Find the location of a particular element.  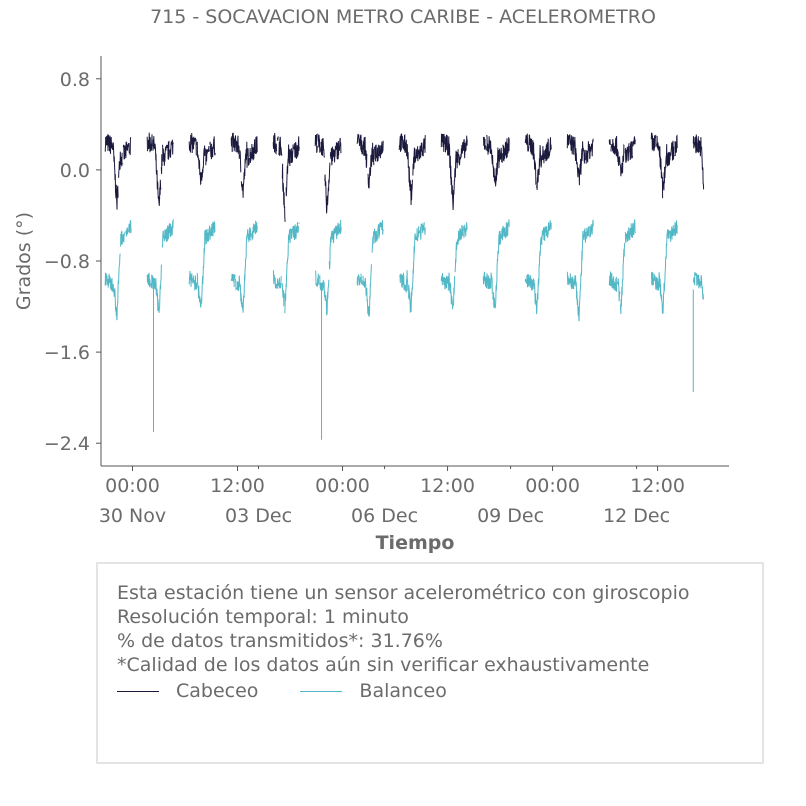

legend-label-balanceo: Balanceo is located at coordinates (403, 691).